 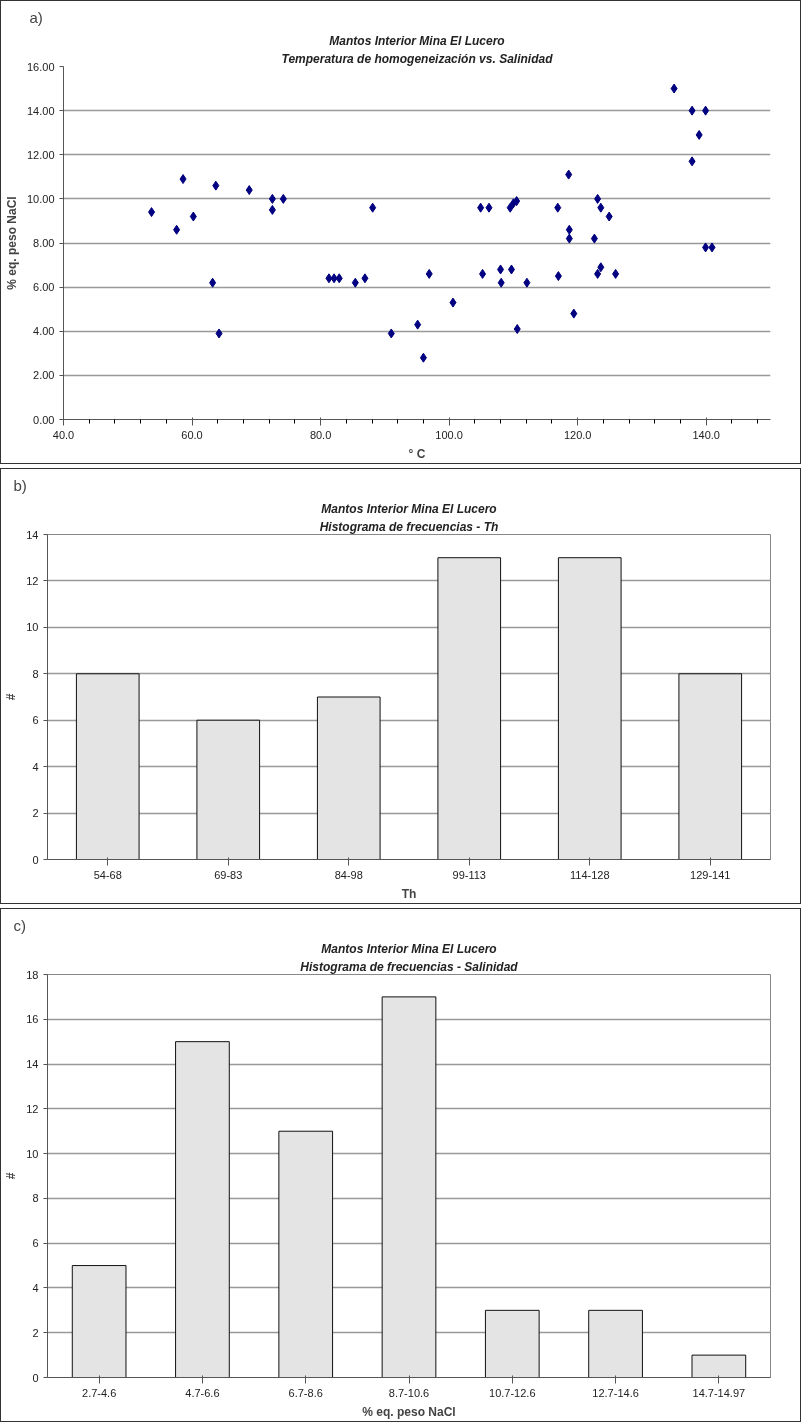 What do you see at coordinates (35, 1332) in the screenshot?
I see `y-tick-label: 2` at bounding box center [35, 1332].